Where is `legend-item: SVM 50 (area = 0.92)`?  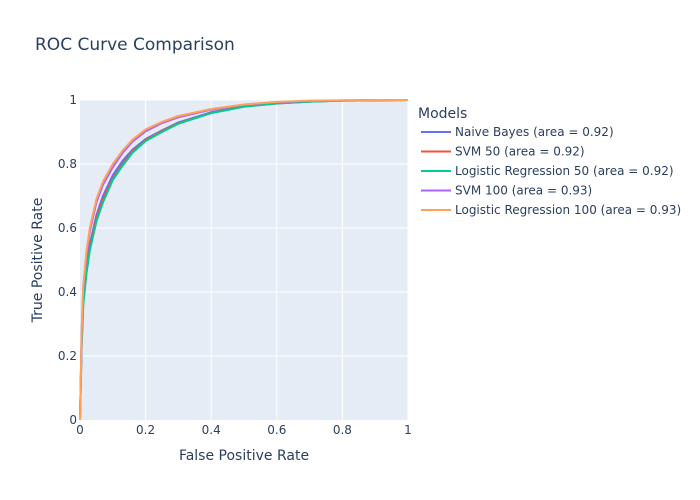 legend-item: SVM 50 (area = 0.92) is located at coordinates (503, 152).